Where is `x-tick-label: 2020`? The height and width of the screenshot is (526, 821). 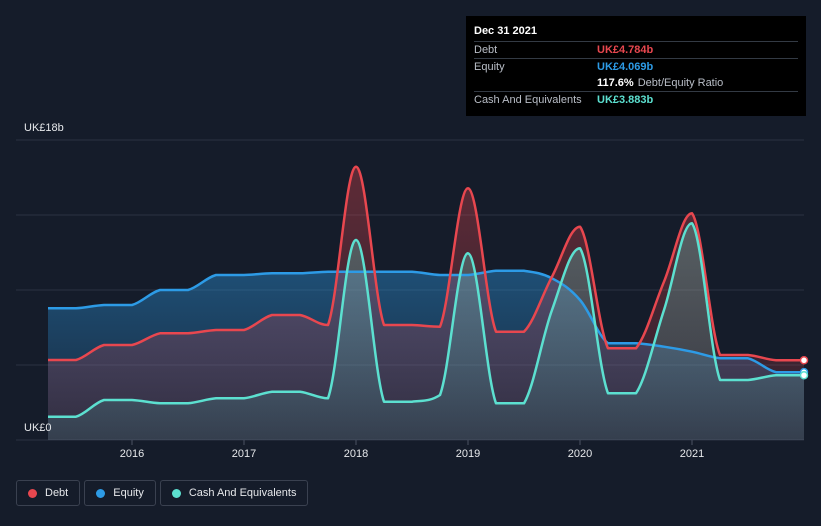
x-tick-label: 2020 is located at coordinates (580, 454).